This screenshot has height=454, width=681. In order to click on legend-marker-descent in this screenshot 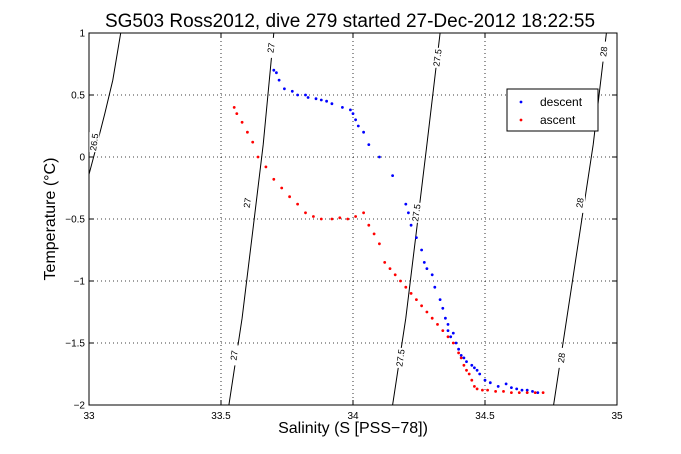, I will do `click(521, 102)`.